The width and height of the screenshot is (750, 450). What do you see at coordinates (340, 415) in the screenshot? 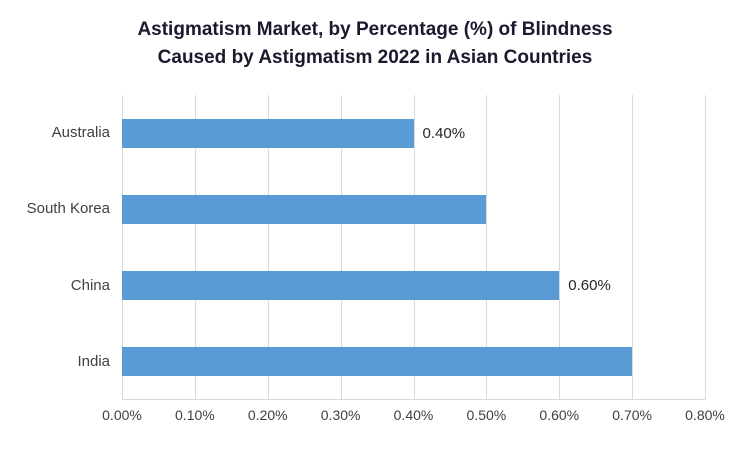
I see `x-tick-label: 0.30%` at bounding box center [340, 415].